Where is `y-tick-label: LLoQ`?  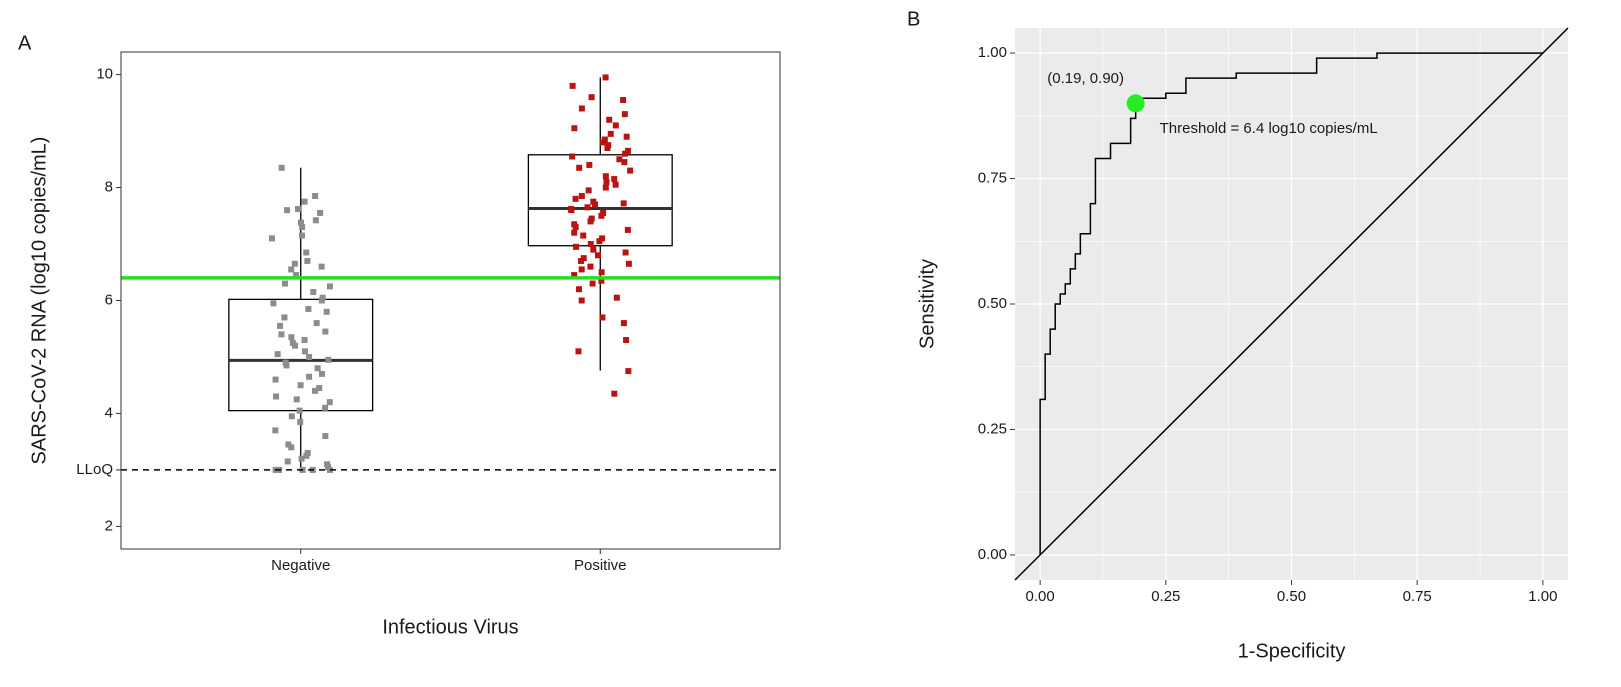
y-tick-label: LLoQ is located at coordinates (94, 469).